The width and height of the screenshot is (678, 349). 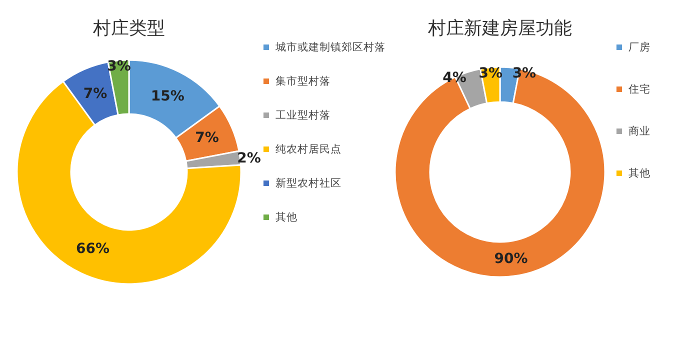 What do you see at coordinates (128, 28) in the screenshot?
I see `chart-title: 村庄类型` at bounding box center [128, 28].